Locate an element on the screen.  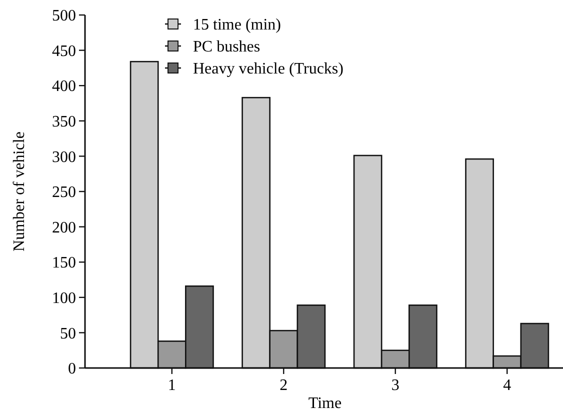
y-tick-label: 450 is located at coordinates (64, 51).